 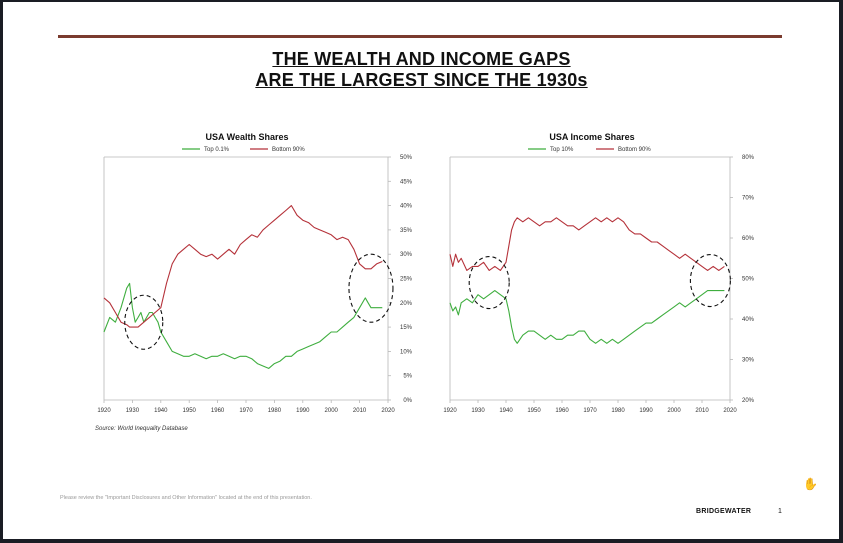 What do you see at coordinates (810, 484) in the screenshot?
I see `hand-cursor-icon: ✋` at bounding box center [810, 484].